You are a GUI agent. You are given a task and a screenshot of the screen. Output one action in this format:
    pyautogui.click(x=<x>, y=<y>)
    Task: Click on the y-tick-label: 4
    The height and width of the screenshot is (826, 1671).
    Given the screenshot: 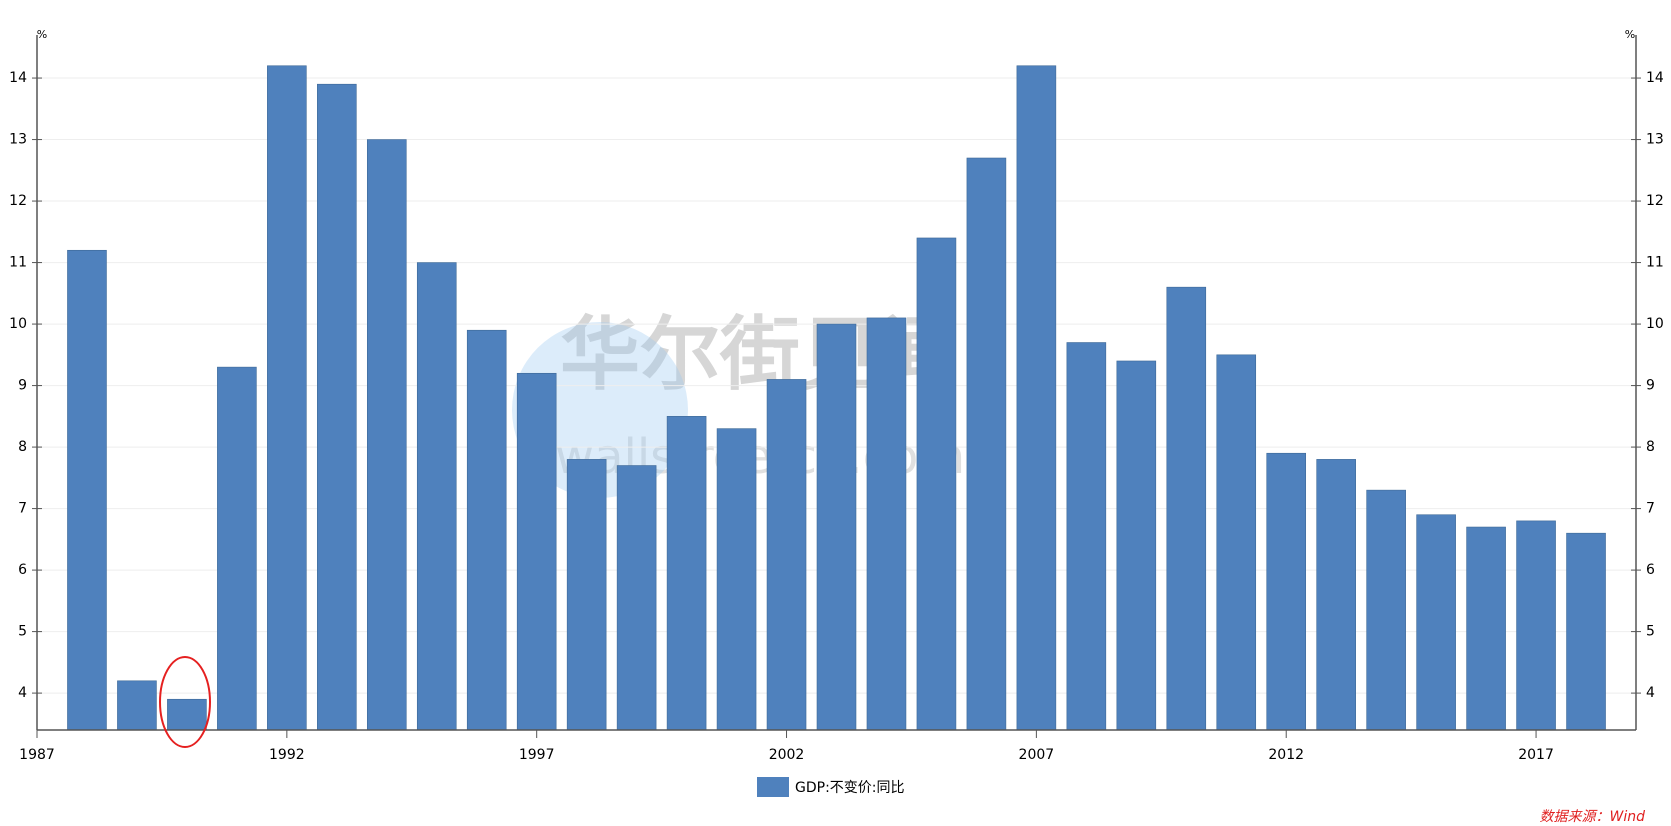 What is the action you would take?
    pyautogui.click(x=22, y=693)
    